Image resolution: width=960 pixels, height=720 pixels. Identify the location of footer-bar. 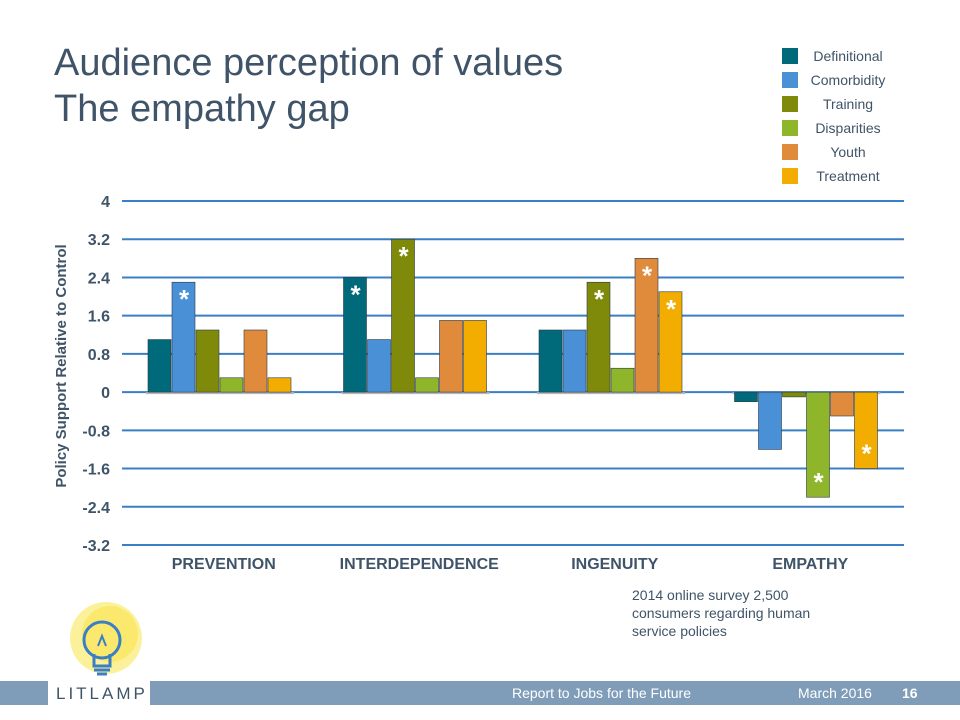
(555, 693).